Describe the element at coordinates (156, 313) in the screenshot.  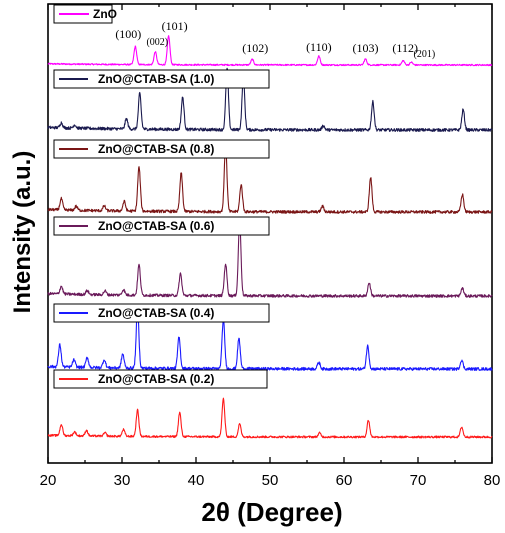
I see `legend-label-4: ZnO@CTAB-SA (0.4)` at that location.